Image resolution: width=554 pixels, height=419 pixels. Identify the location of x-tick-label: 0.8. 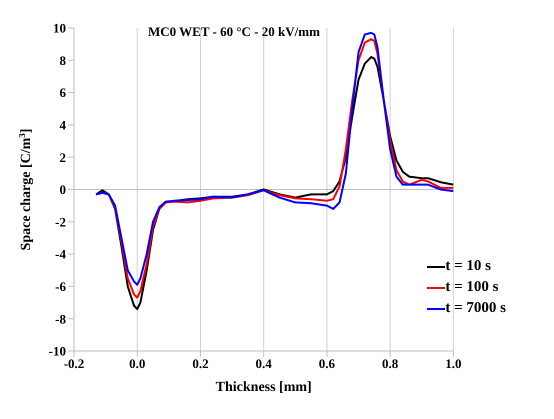
(390, 364).